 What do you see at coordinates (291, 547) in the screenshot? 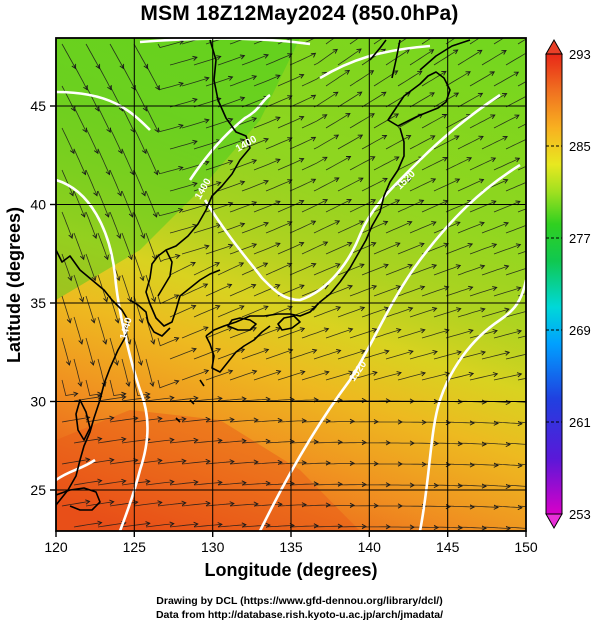
I see `x-tick-label: 135` at bounding box center [291, 547].